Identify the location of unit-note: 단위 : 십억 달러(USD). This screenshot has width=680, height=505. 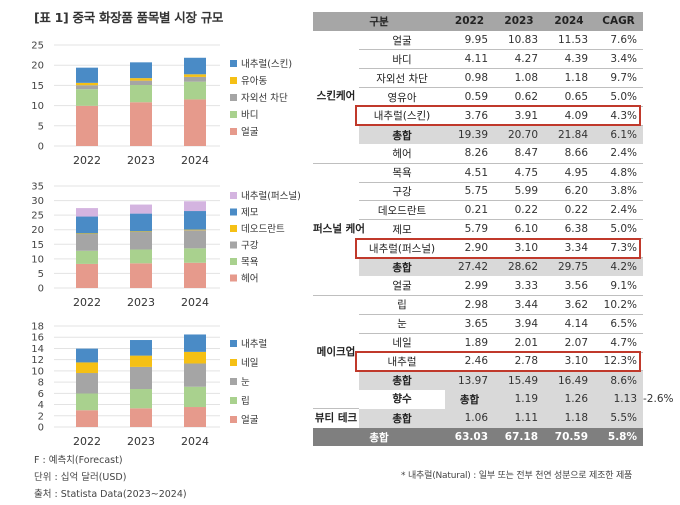
(80, 477).